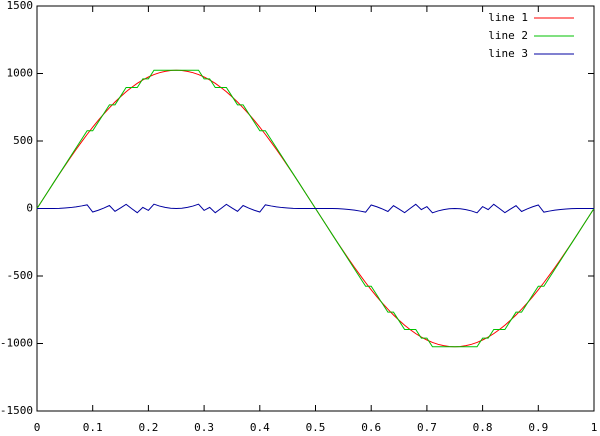  What do you see at coordinates (508, 35) in the screenshot?
I see `legend-label: line 2` at bounding box center [508, 35].